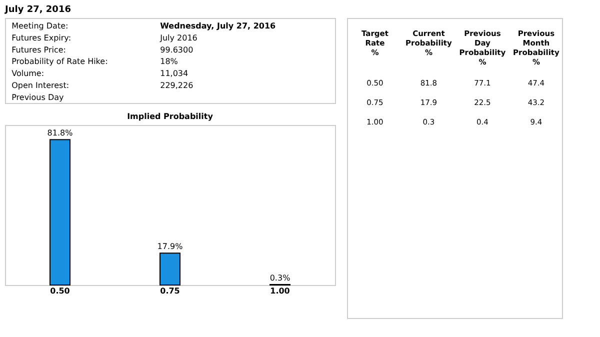 The image size is (600, 337). Describe the element at coordinates (169, 61) in the screenshot. I see `text: 18%` at that location.